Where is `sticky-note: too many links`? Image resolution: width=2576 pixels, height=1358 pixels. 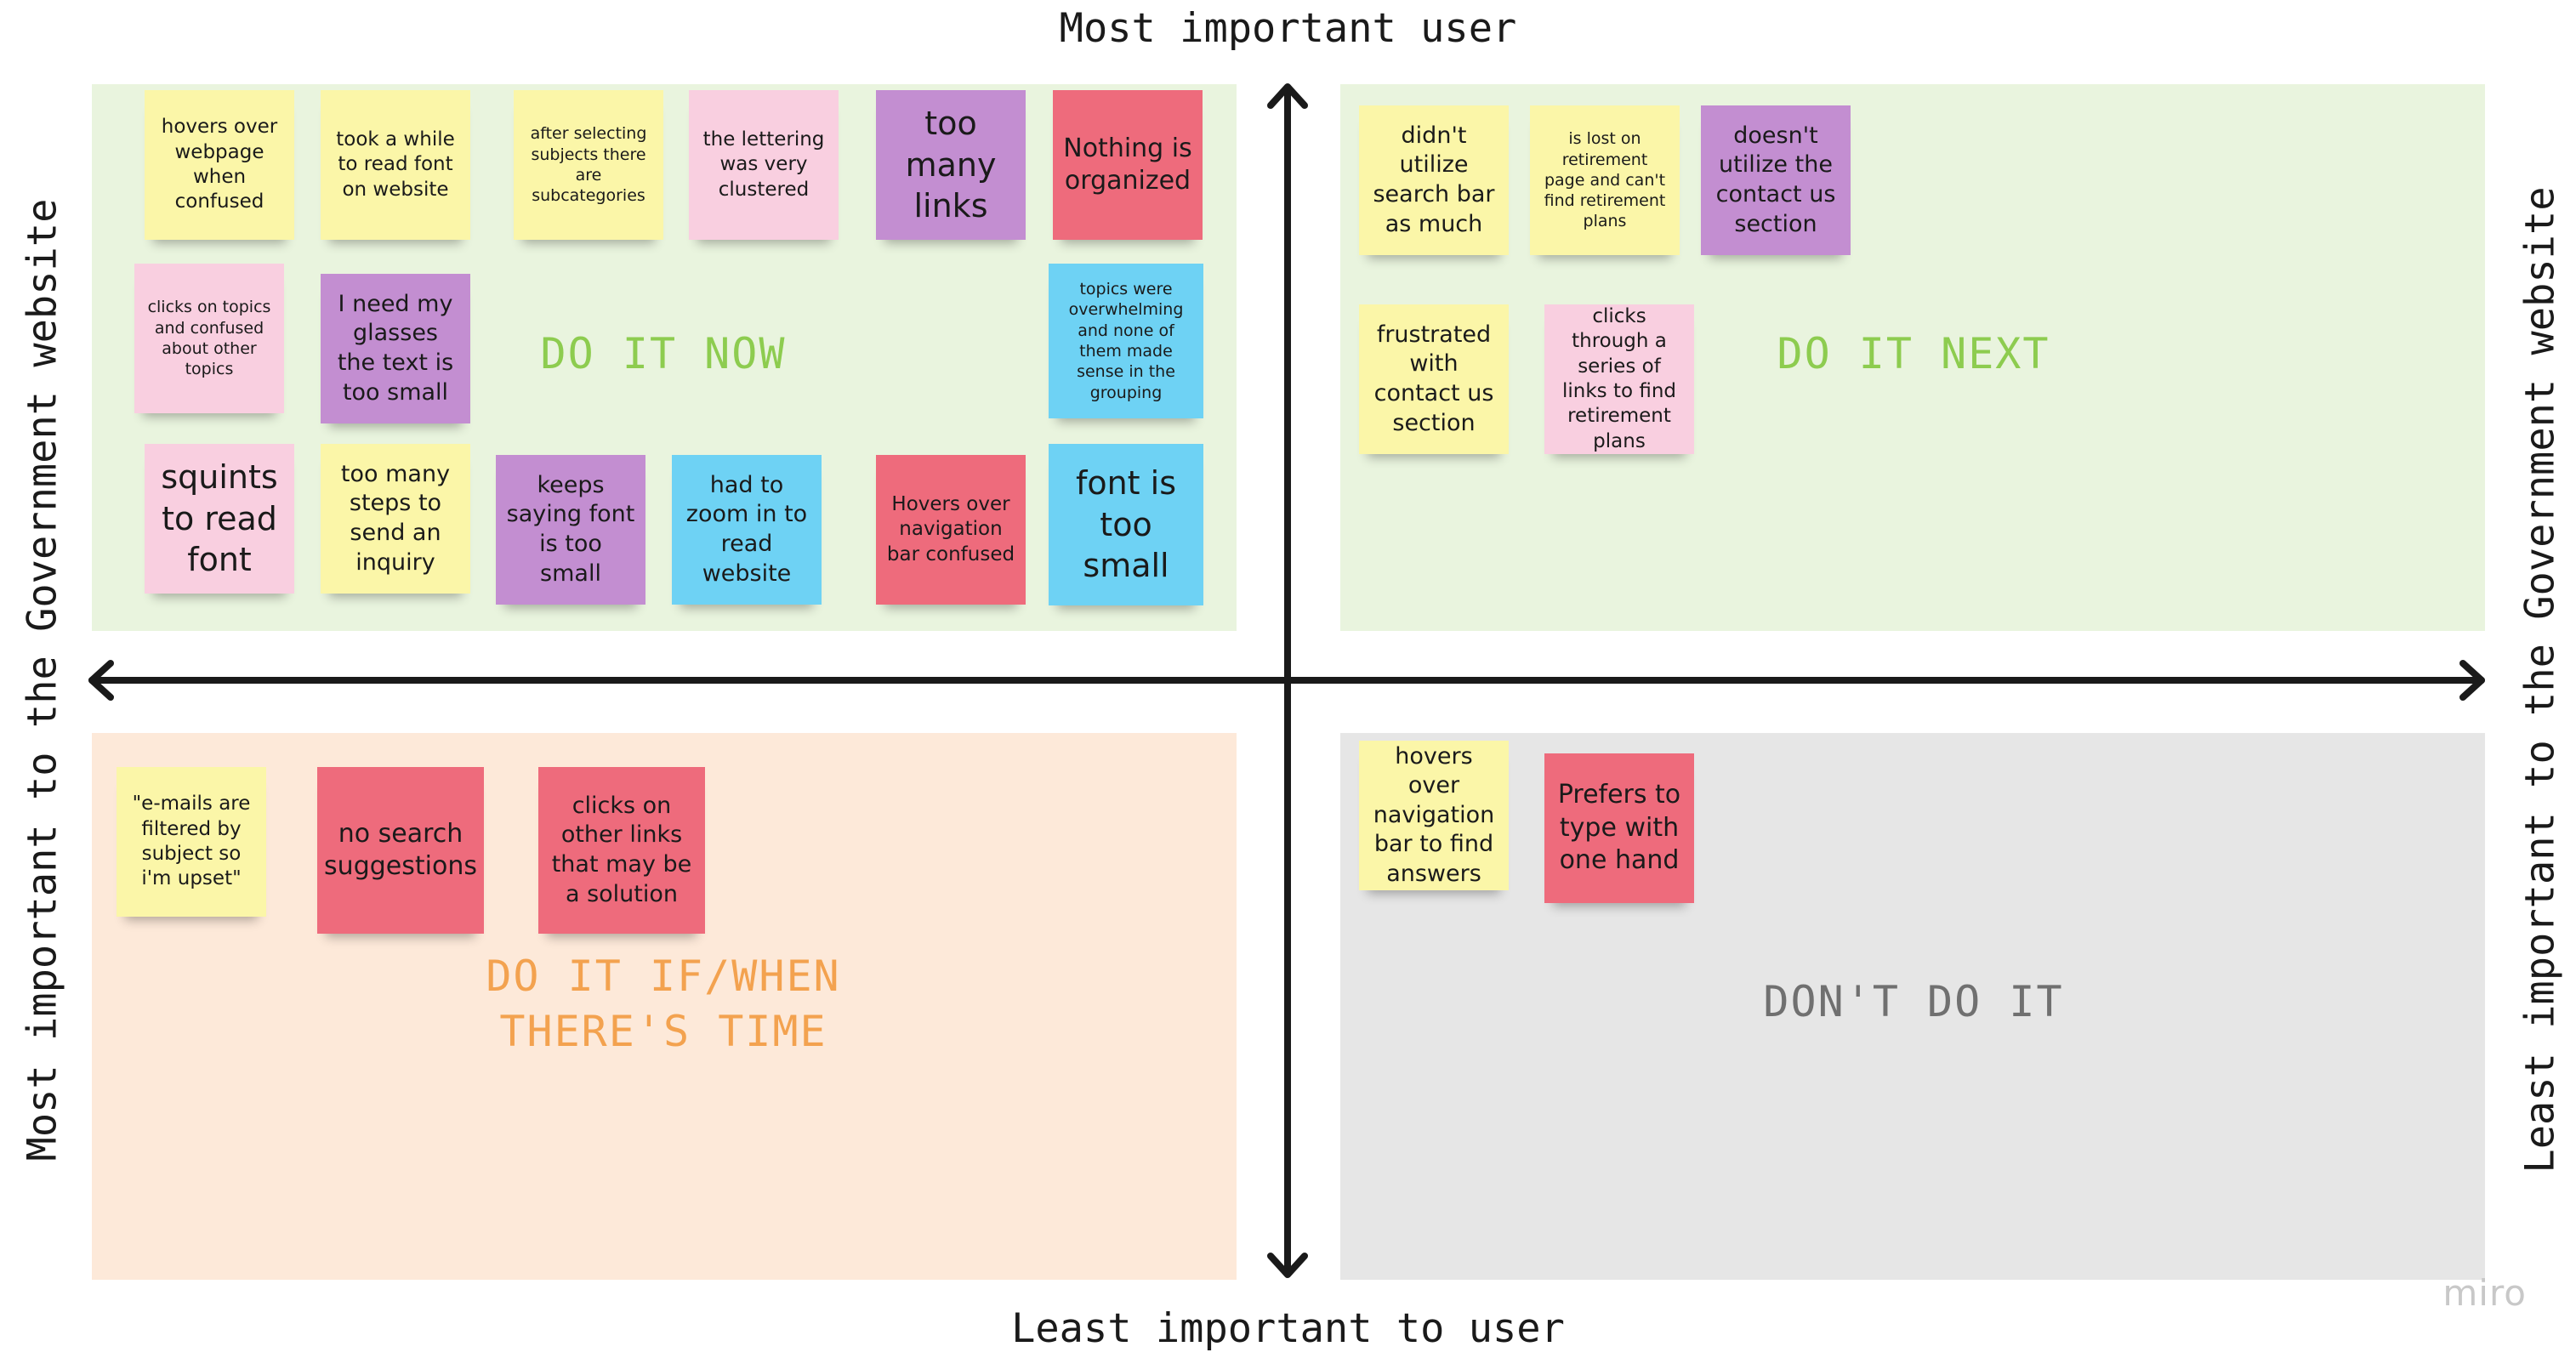 sticky-note: too many links is located at coordinates (951, 165).